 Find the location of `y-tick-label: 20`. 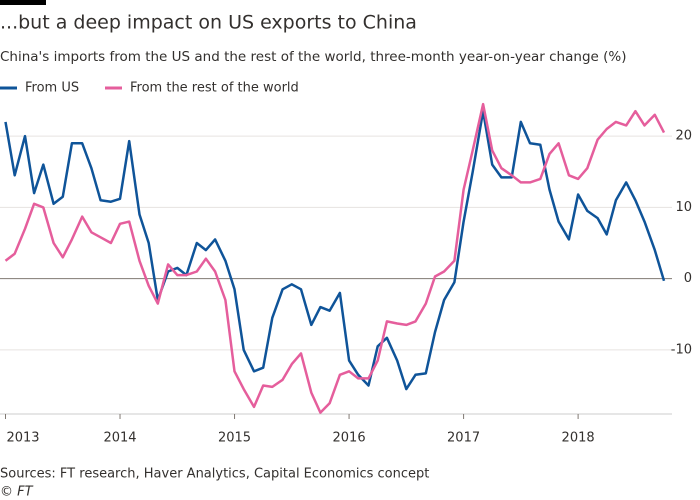

y-tick-label: 20 is located at coordinates (683, 136).